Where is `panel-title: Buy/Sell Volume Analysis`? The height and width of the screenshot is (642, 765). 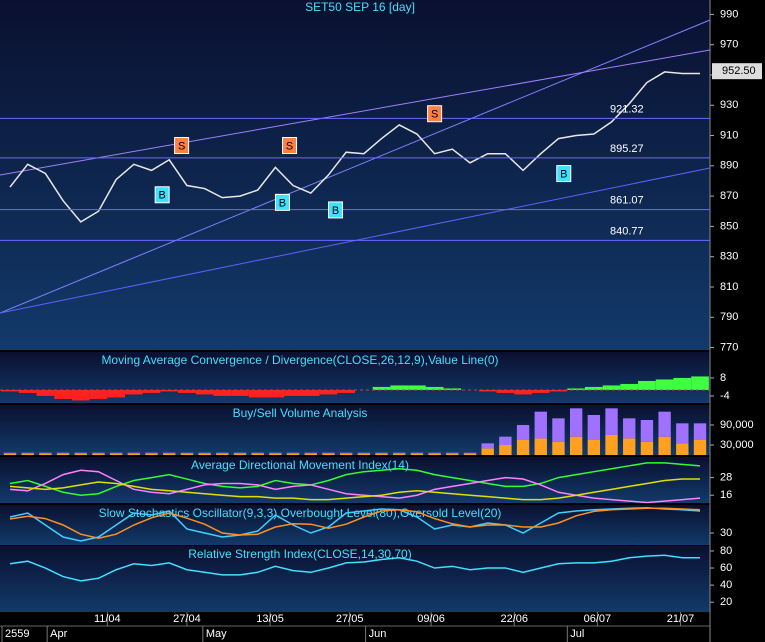 panel-title: Buy/Sell Volume Analysis is located at coordinates (300, 413).